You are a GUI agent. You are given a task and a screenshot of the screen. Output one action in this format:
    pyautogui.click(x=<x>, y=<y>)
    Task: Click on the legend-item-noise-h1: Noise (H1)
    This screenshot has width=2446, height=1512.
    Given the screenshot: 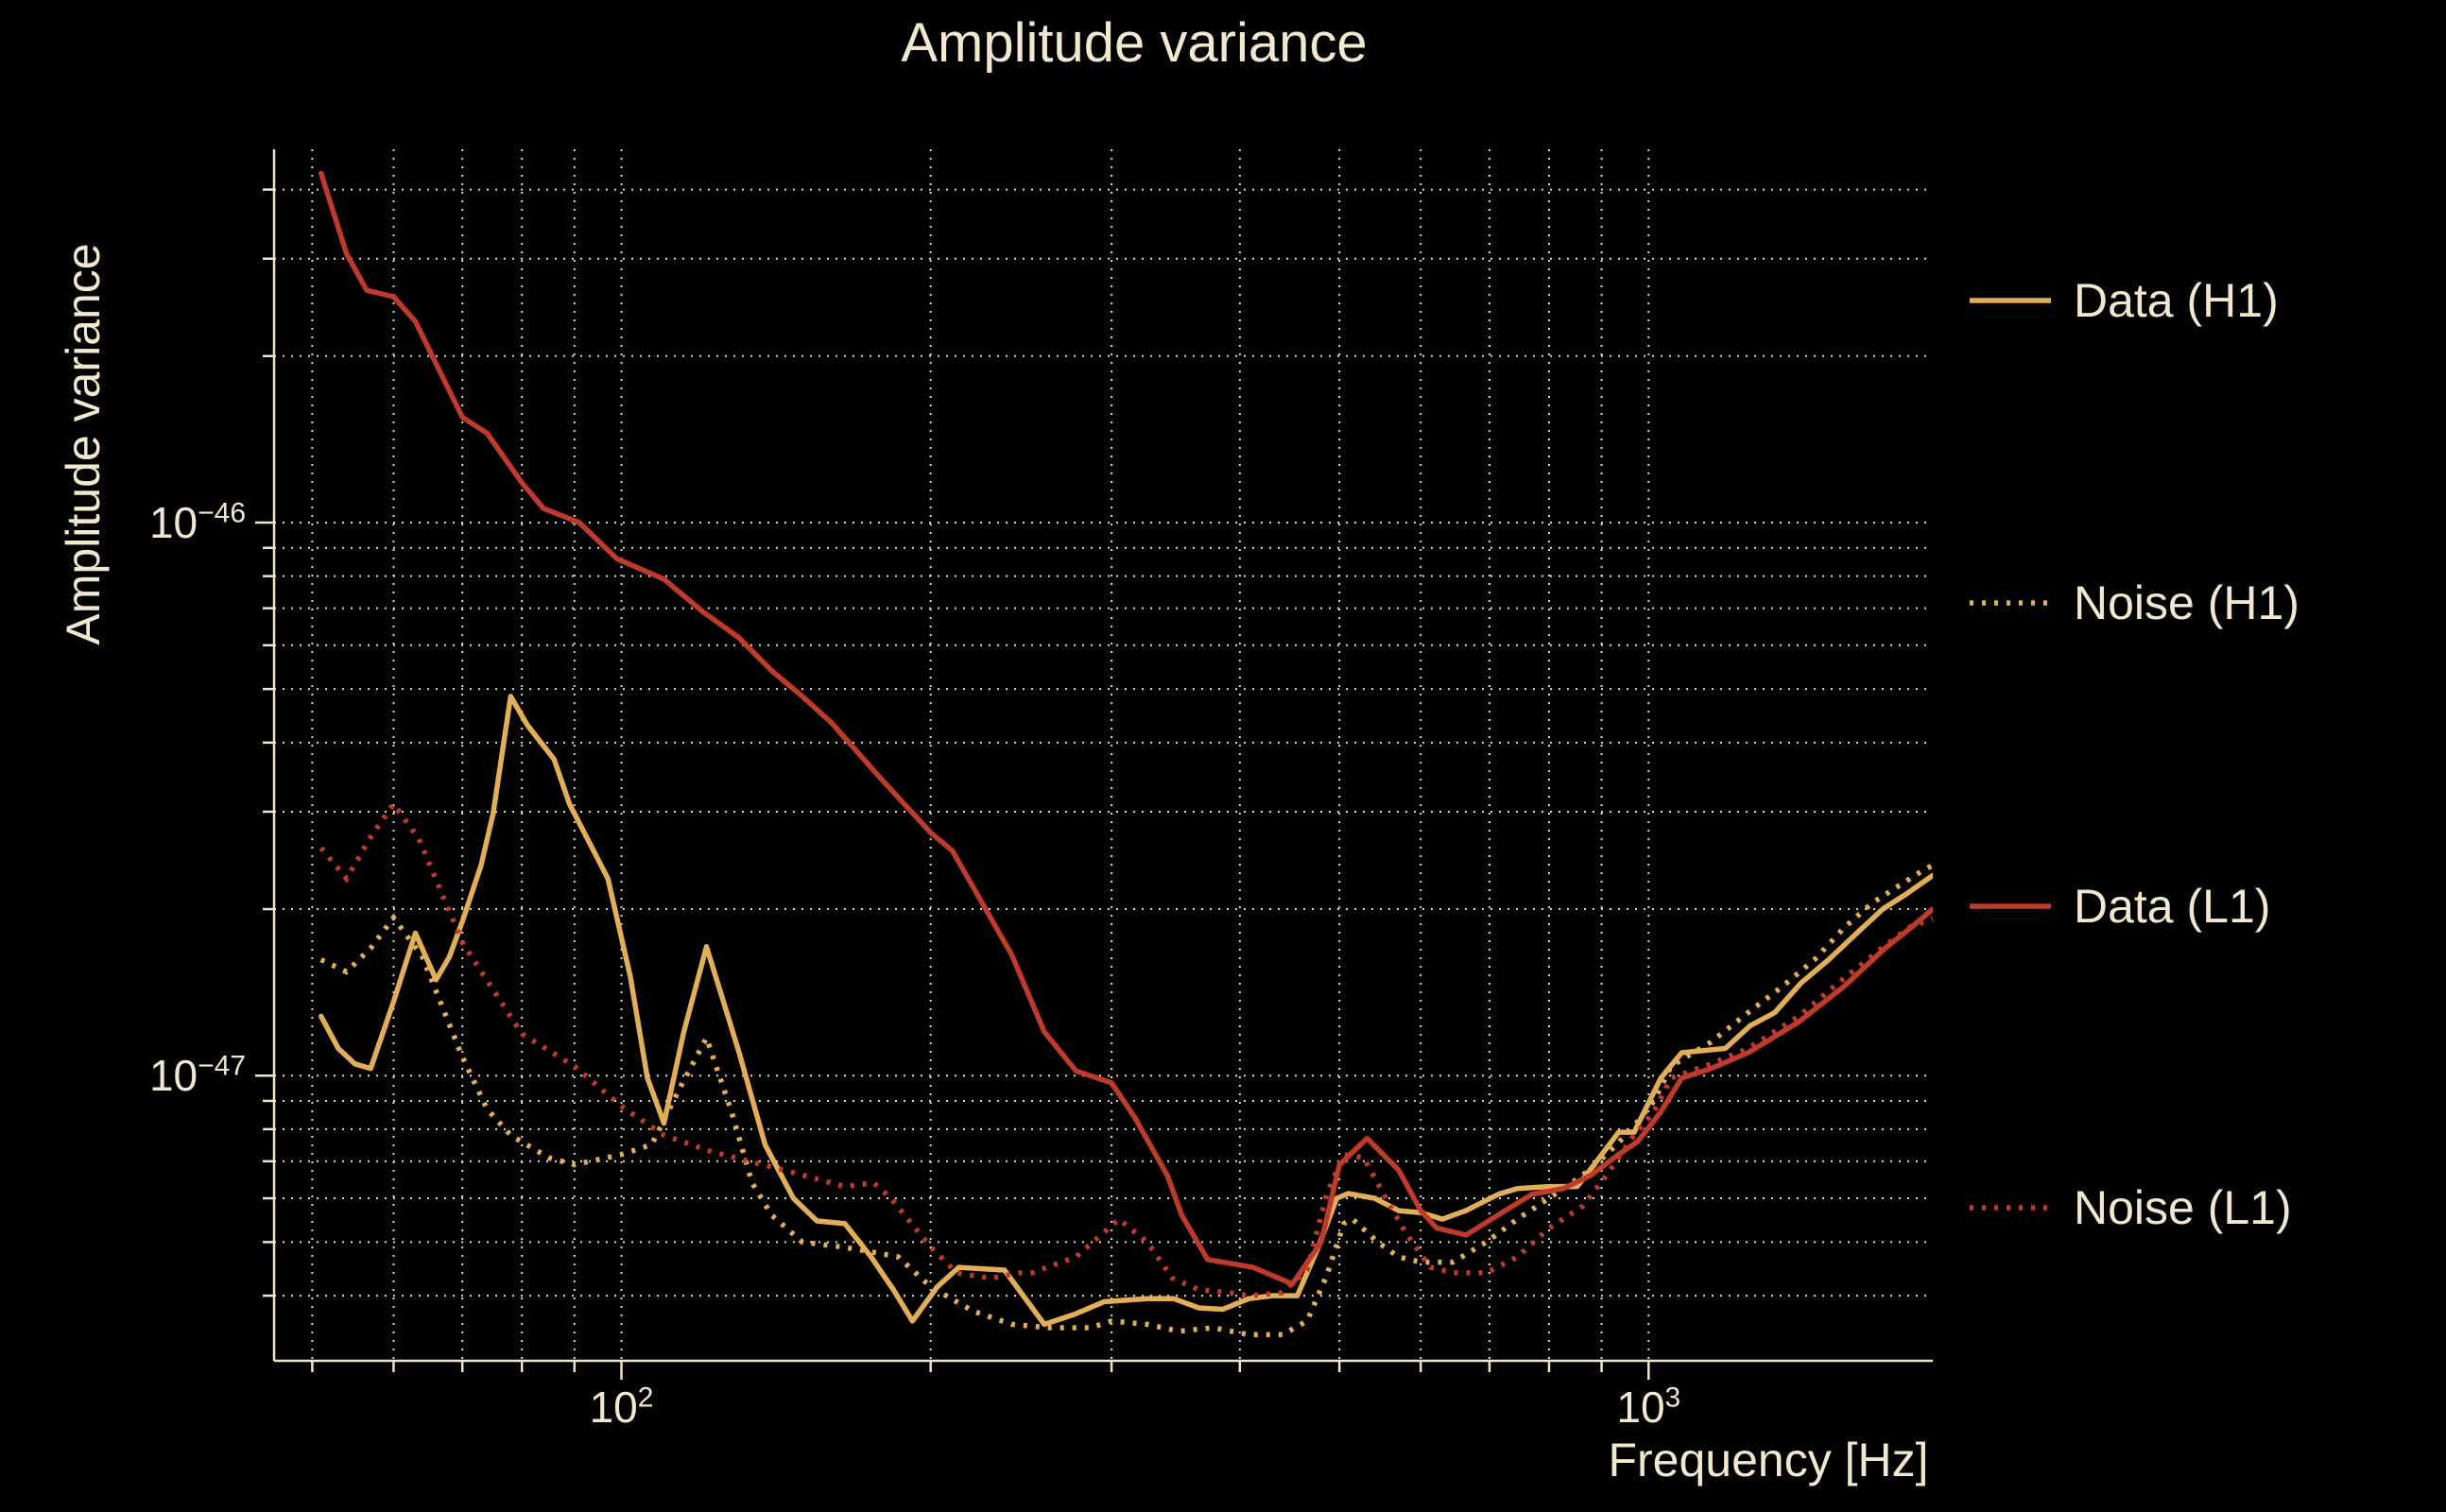 What is the action you would take?
    pyautogui.click(x=2135, y=603)
    